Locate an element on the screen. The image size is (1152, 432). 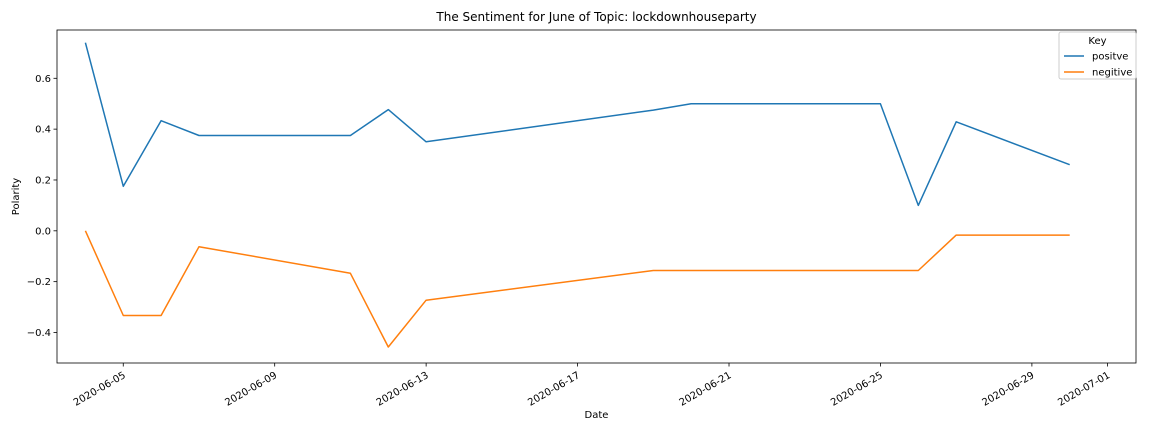
x-tick-label: 2020-06-21 is located at coordinates (706, 389).